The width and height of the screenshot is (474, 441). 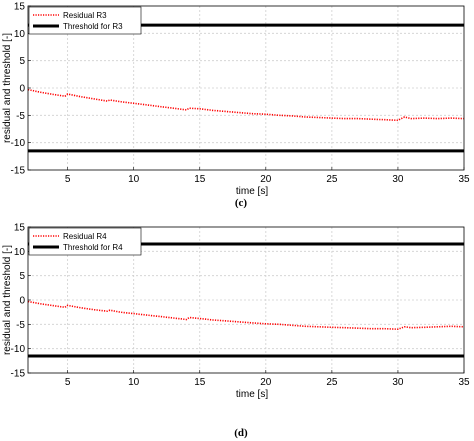 I want to click on panel-label: (c), so click(x=241, y=203).